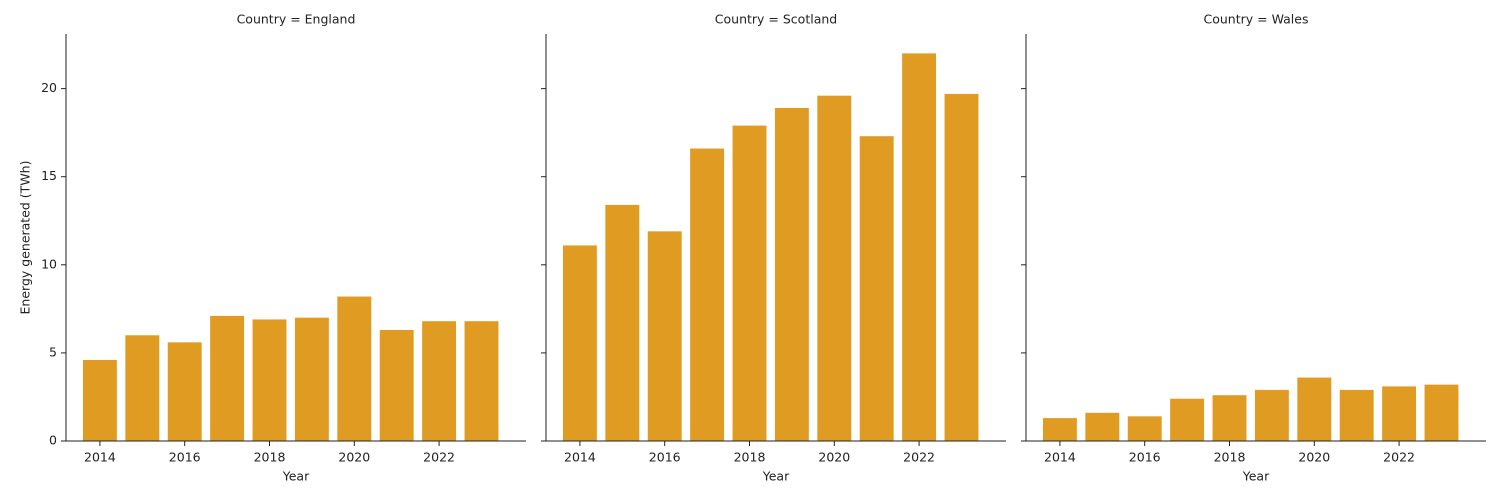 The image size is (1500, 500). I want to click on y-tick-label: 15, so click(49, 175).